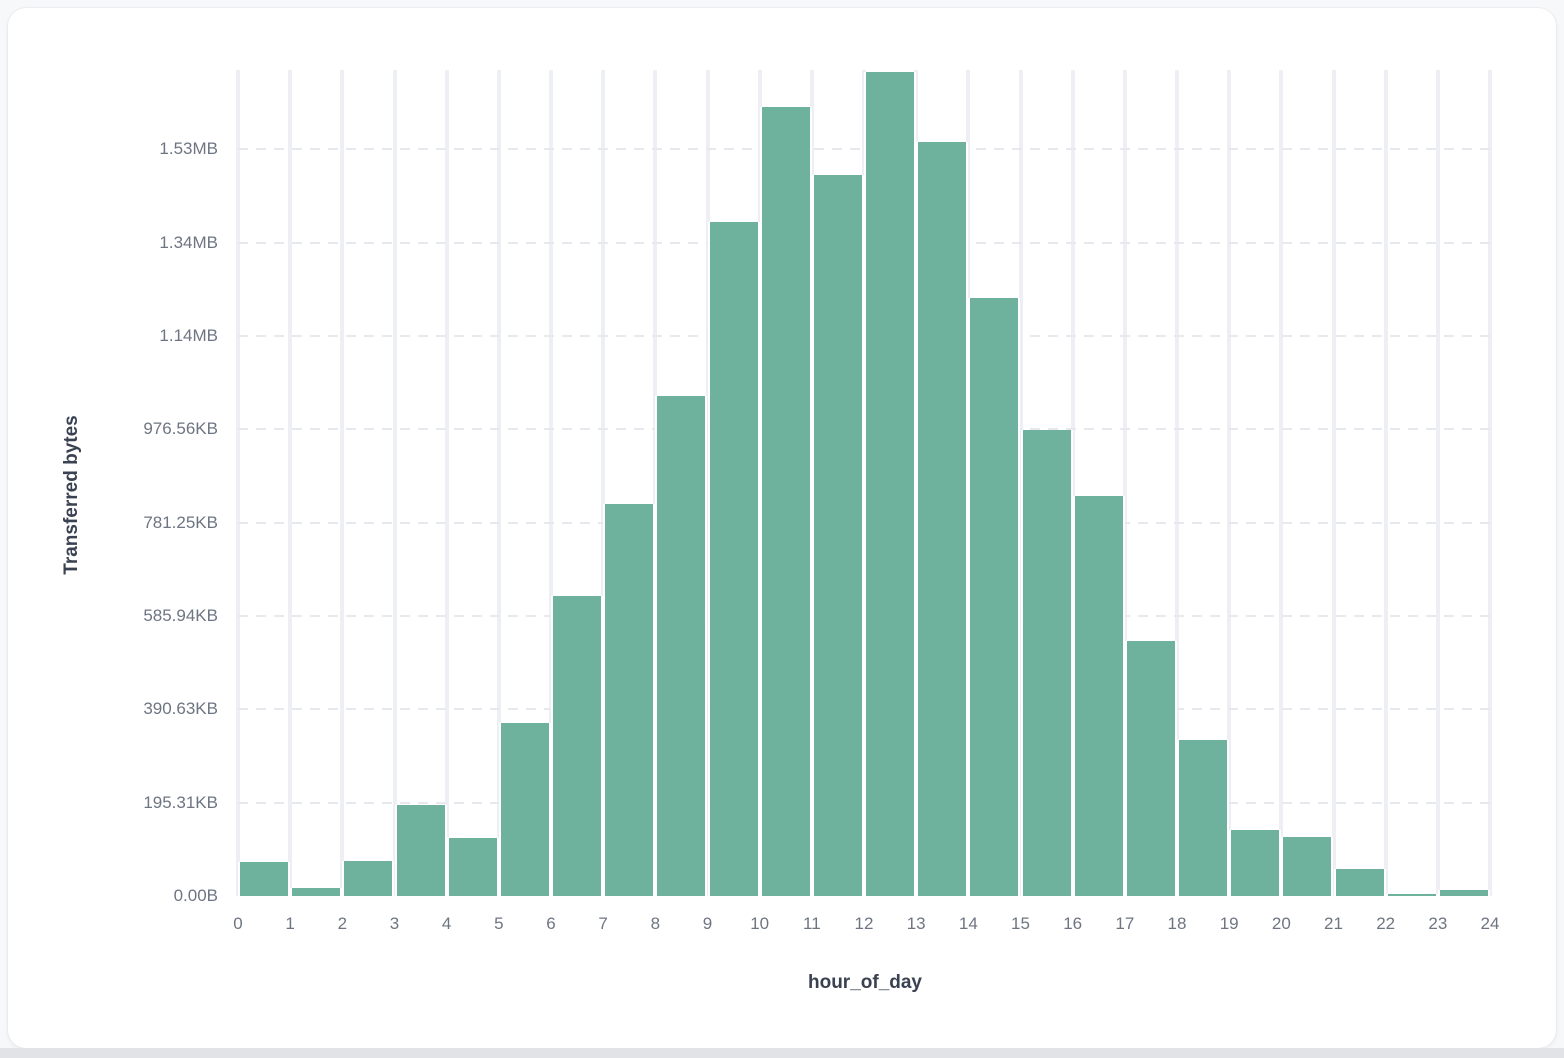 The image size is (1564, 1058). What do you see at coordinates (1438, 923) in the screenshot?
I see `x-tick-label: 23` at bounding box center [1438, 923].